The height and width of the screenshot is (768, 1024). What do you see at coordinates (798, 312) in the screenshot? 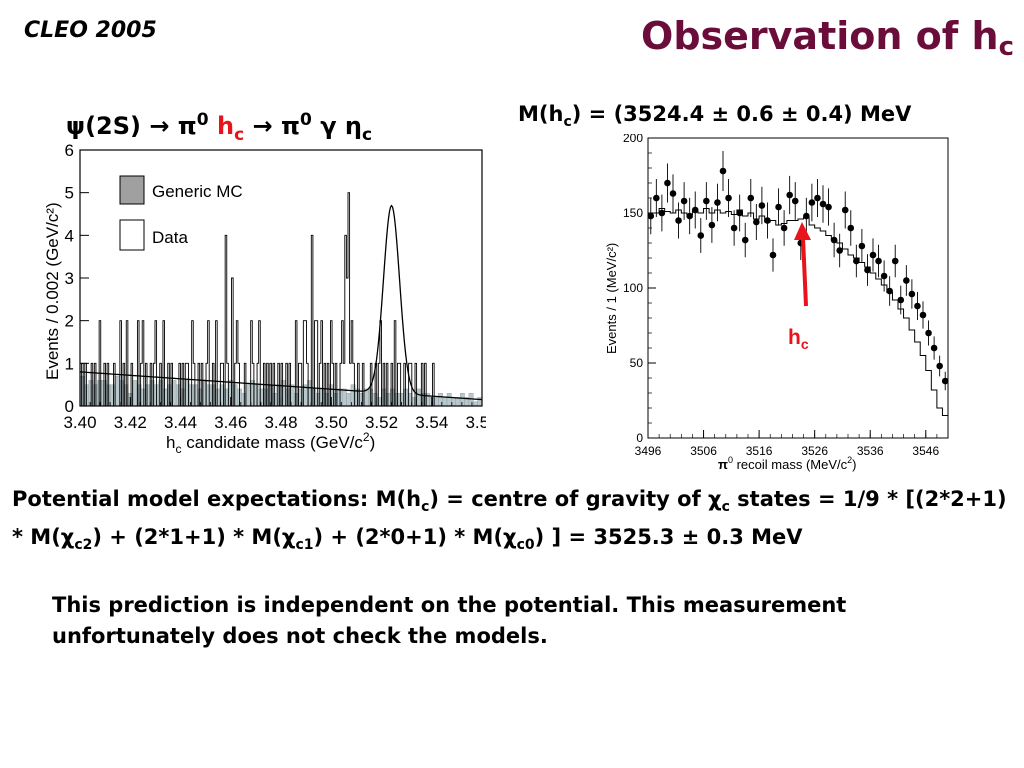
I see `mc-histogram-line` at bounding box center [798, 312].